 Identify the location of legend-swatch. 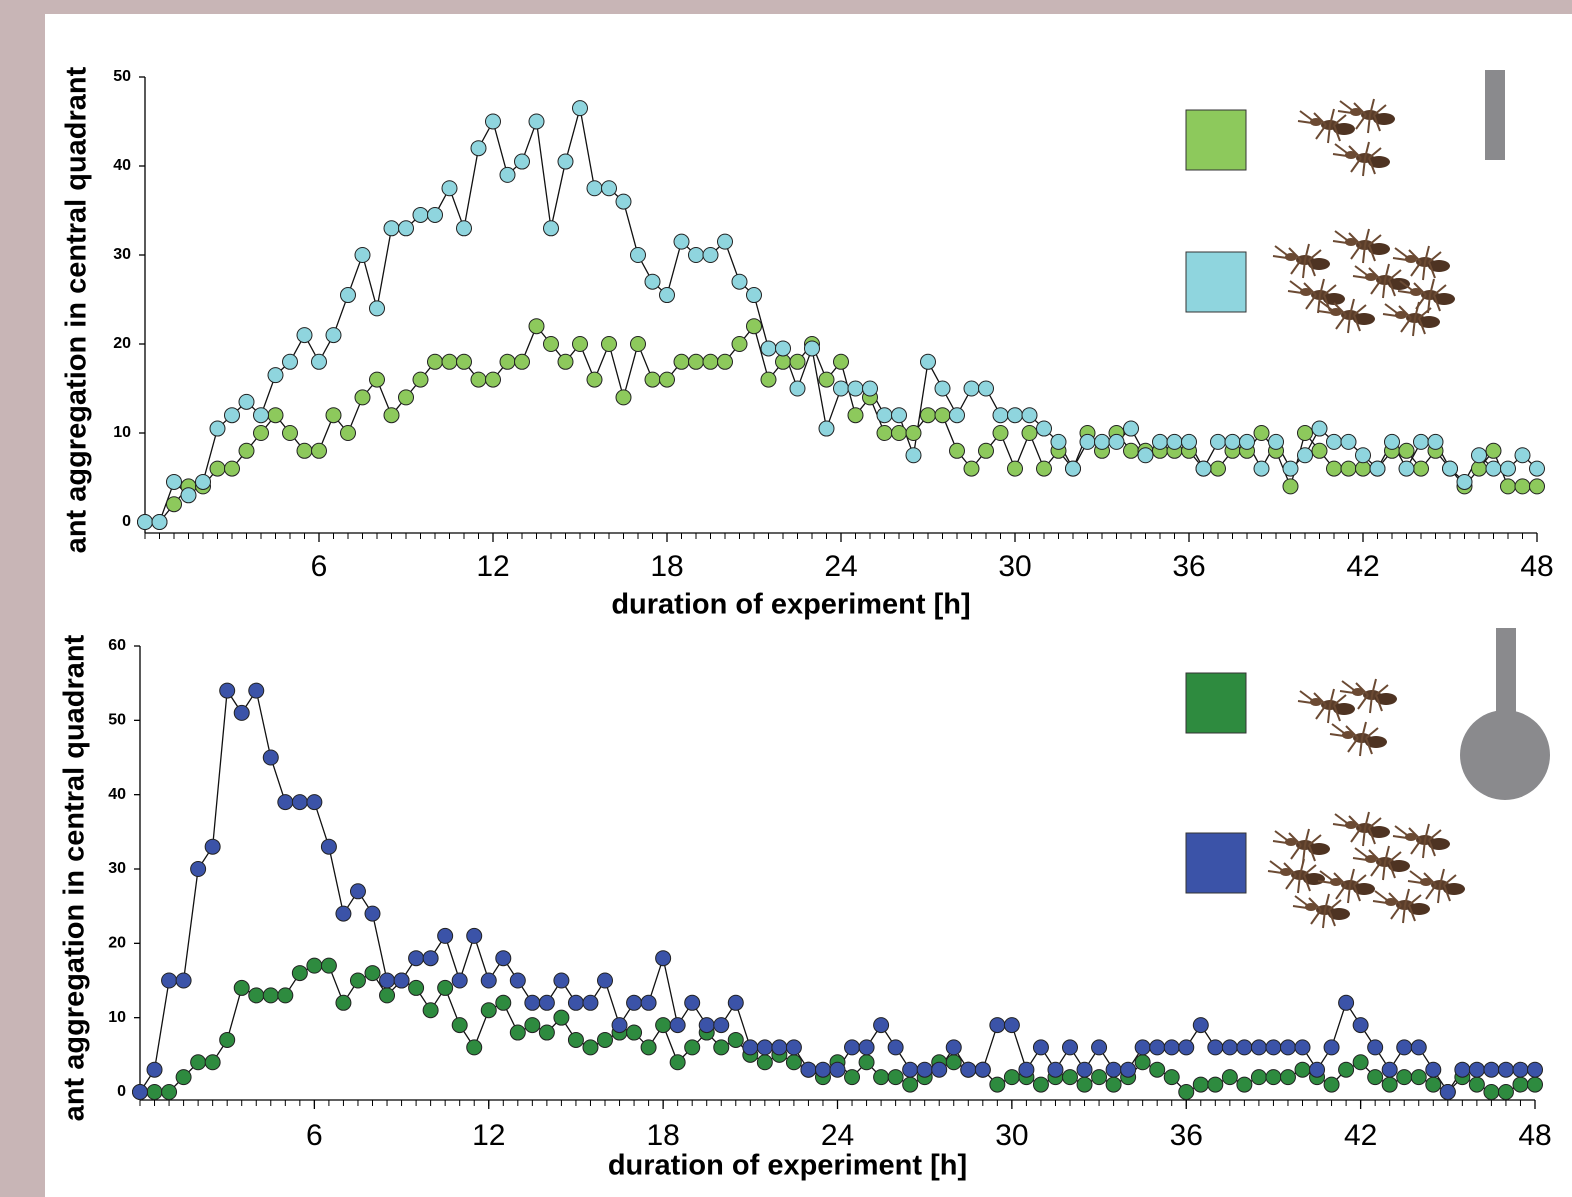
(1216, 703).